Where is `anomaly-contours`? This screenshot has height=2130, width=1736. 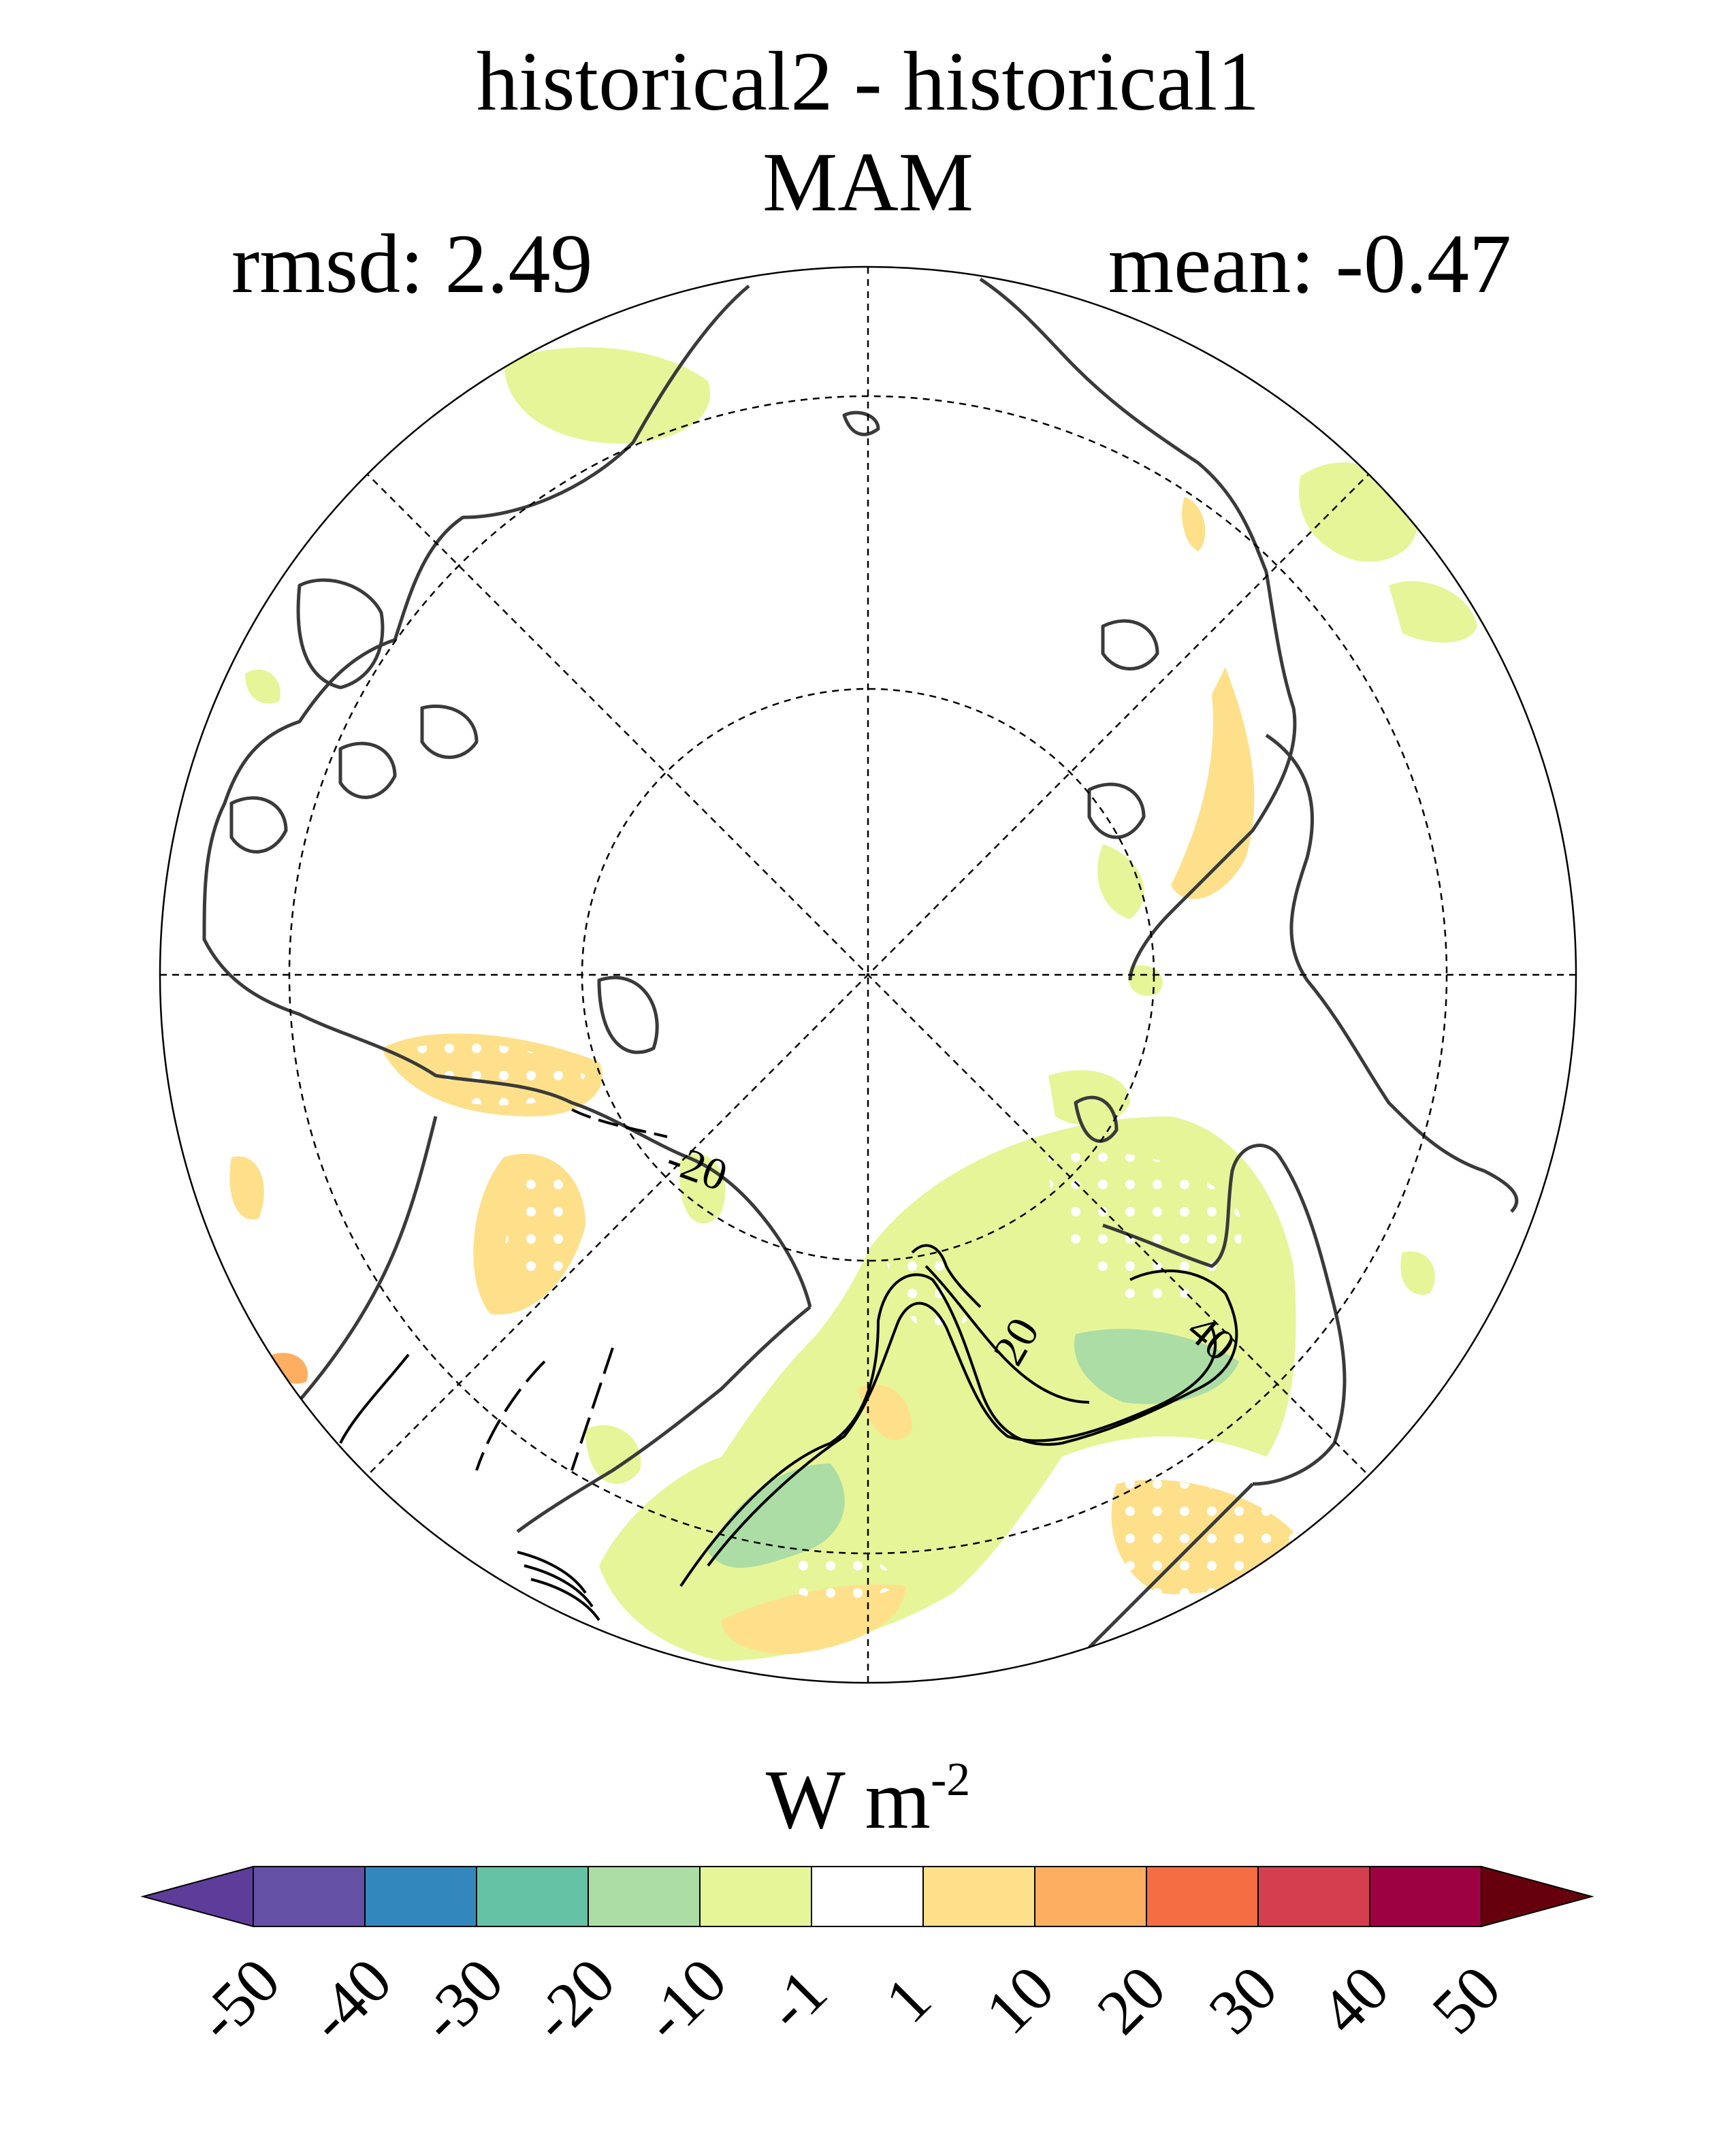 anomaly-contours is located at coordinates (788, 1364).